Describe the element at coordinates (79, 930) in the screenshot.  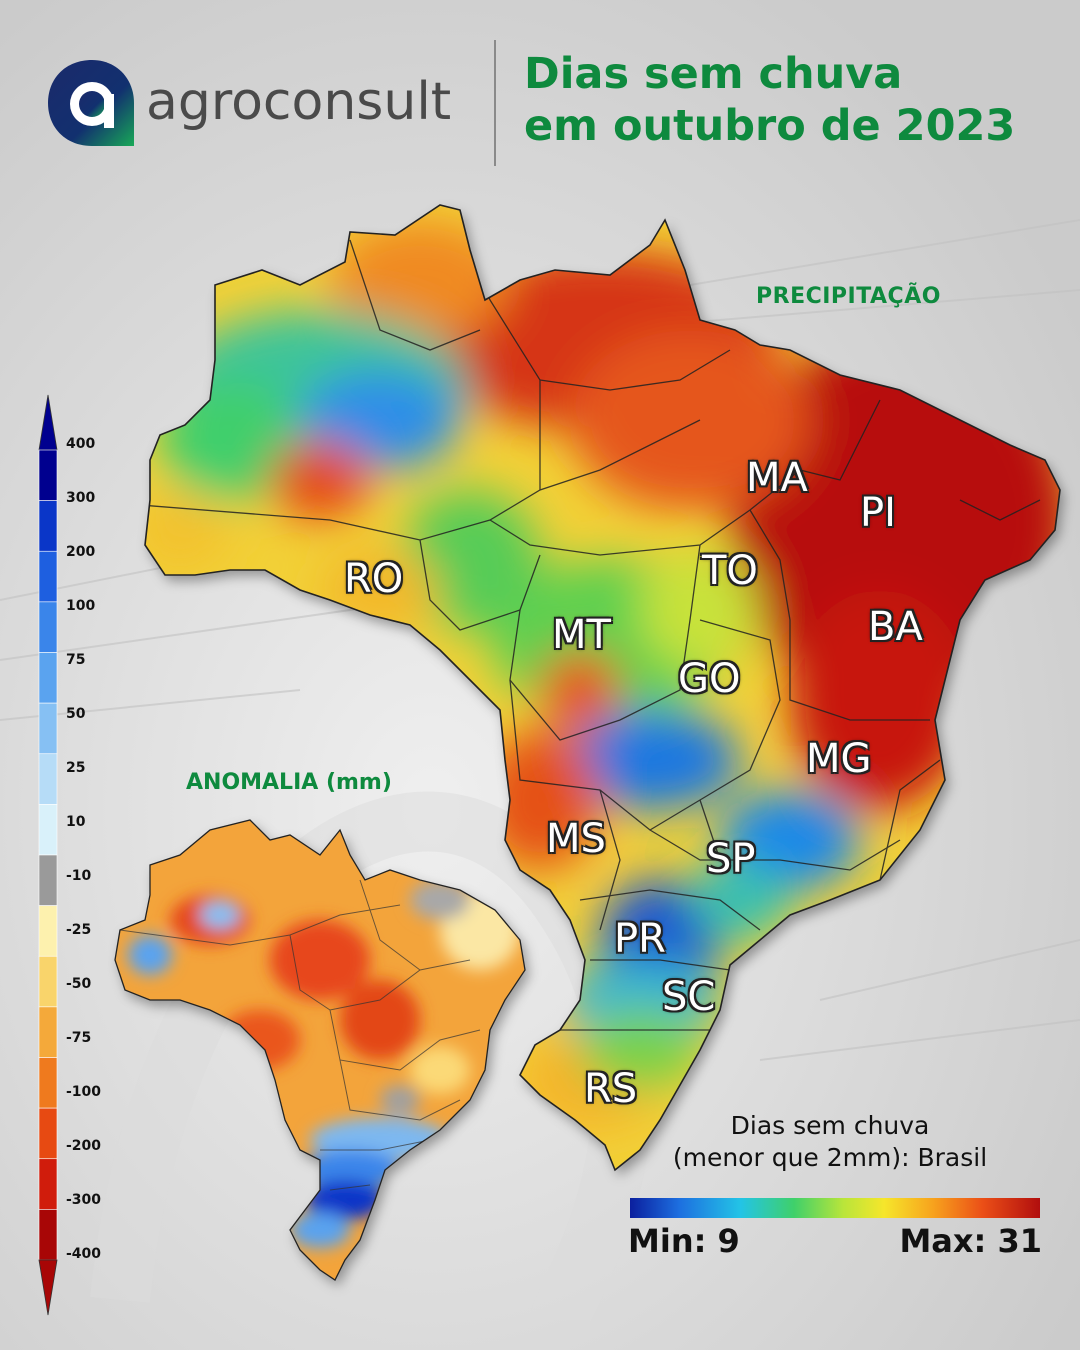
I see `legend-tick-label: -25` at that location.